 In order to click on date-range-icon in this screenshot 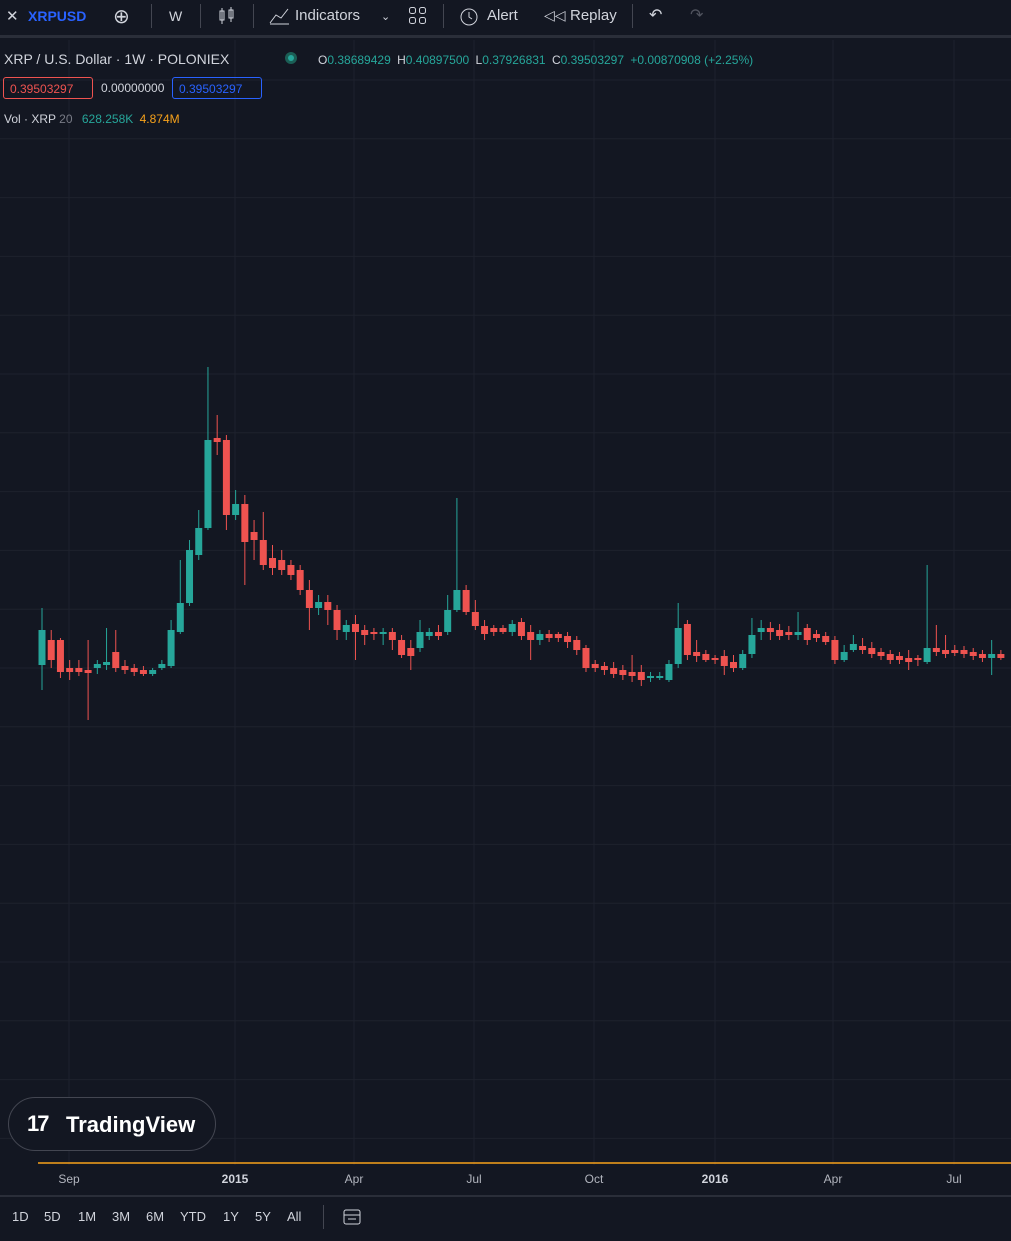, I will do `click(352, 1217)`.